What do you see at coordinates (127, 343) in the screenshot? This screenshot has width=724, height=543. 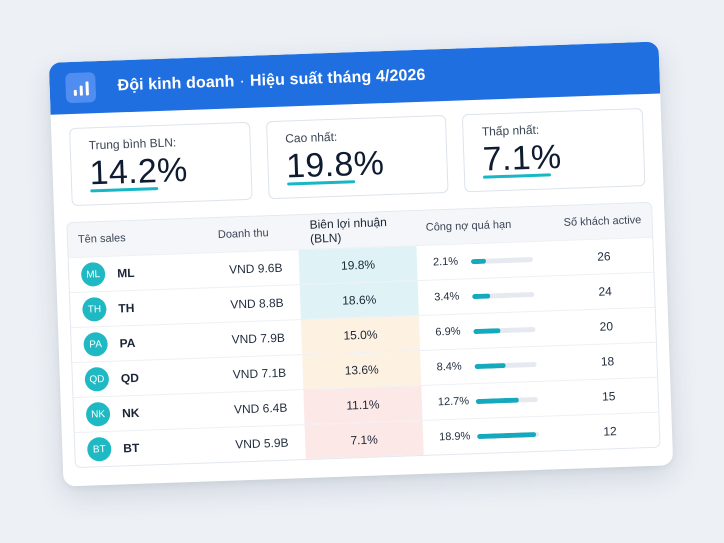 I see `sales-name: PA` at bounding box center [127, 343].